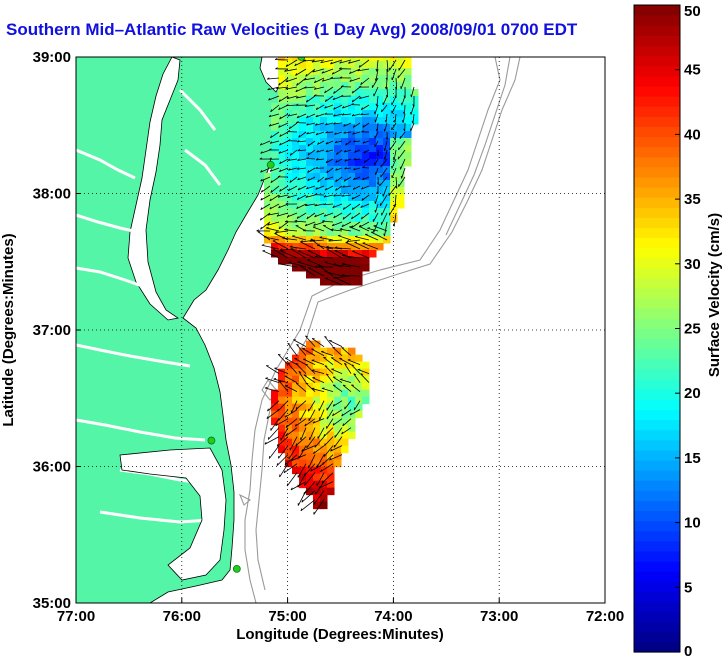 The image size is (724, 659). I want to click on colorbar-tick-label: 15, so click(692, 458).